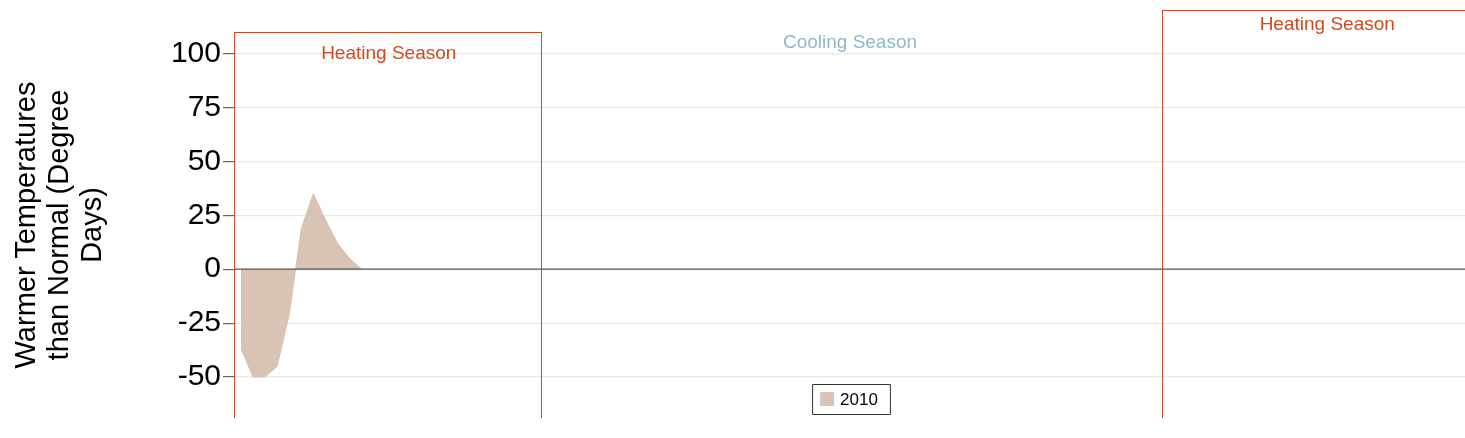 The image size is (1465, 438). Describe the element at coordinates (212, 267) in the screenshot. I see `y-tick-label: 0` at that location.